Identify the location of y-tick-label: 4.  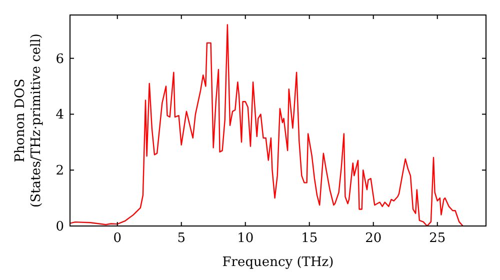
(60, 115).